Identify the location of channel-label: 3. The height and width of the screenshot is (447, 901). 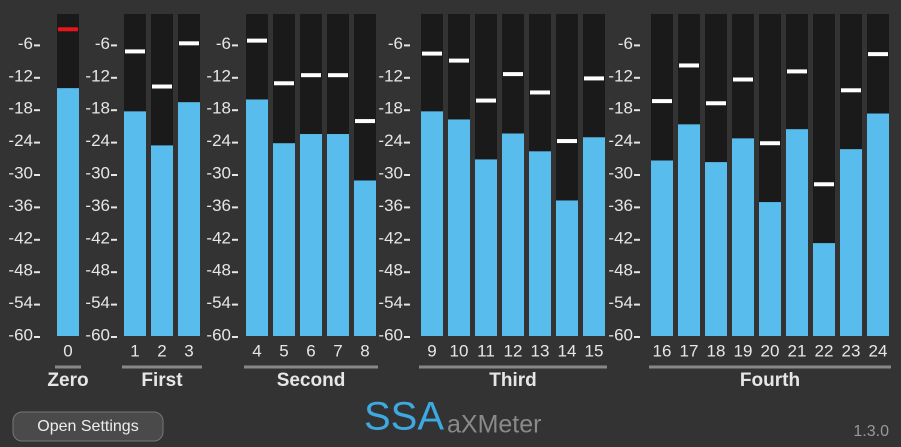
(188, 350).